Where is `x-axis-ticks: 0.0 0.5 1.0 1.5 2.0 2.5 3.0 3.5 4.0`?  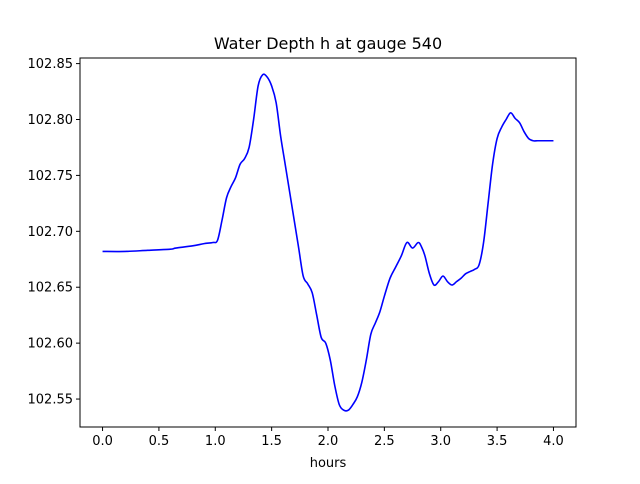 x-axis-ticks: 0.0 0.5 1.0 1.5 2.0 2.5 3.0 3.5 4.0 is located at coordinates (328, 438).